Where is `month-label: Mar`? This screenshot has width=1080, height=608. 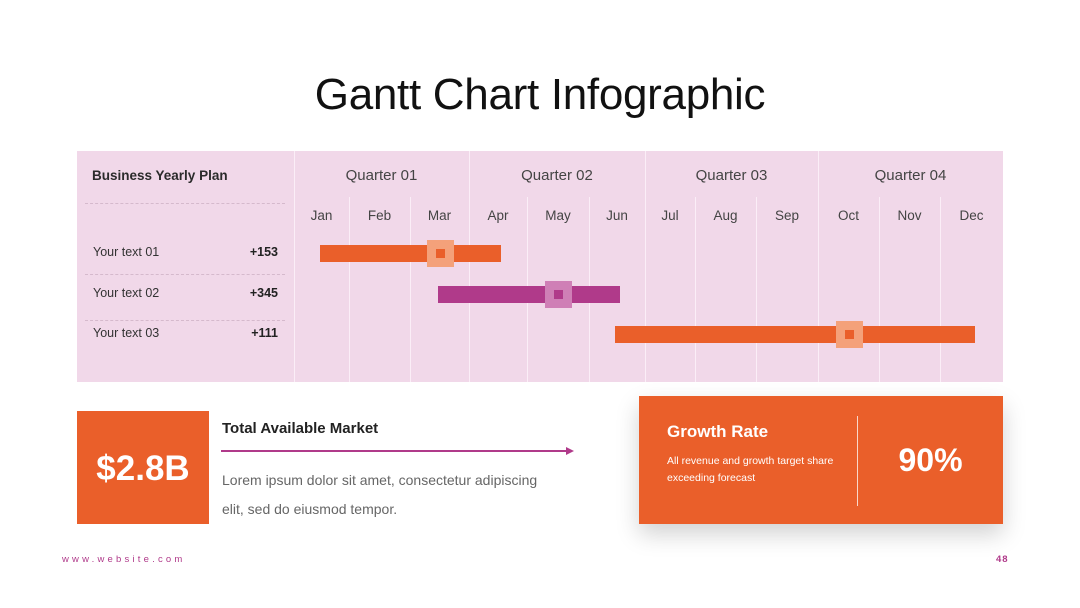 month-label: Mar is located at coordinates (439, 215).